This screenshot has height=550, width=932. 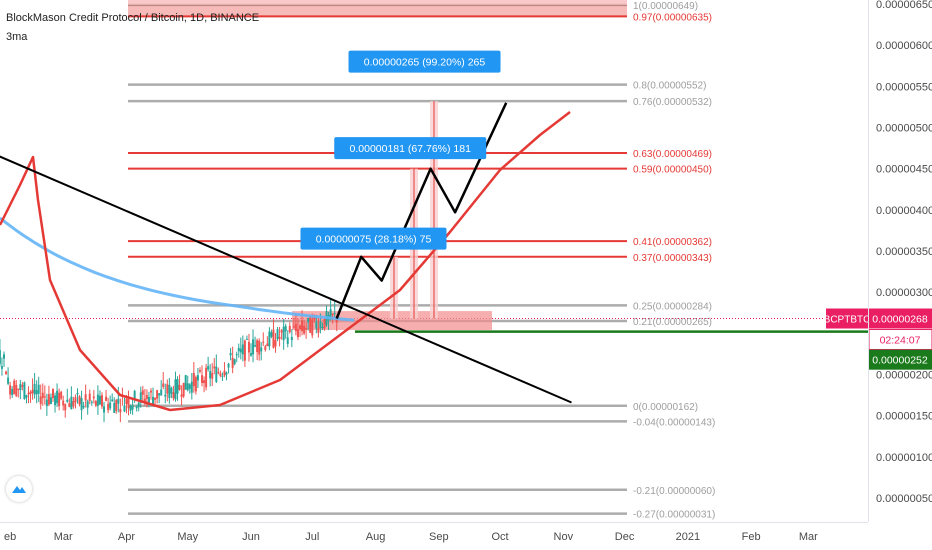 What do you see at coordinates (904, 211) in the screenshot?
I see `price-tick-label: 0.00000400` at bounding box center [904, 211].